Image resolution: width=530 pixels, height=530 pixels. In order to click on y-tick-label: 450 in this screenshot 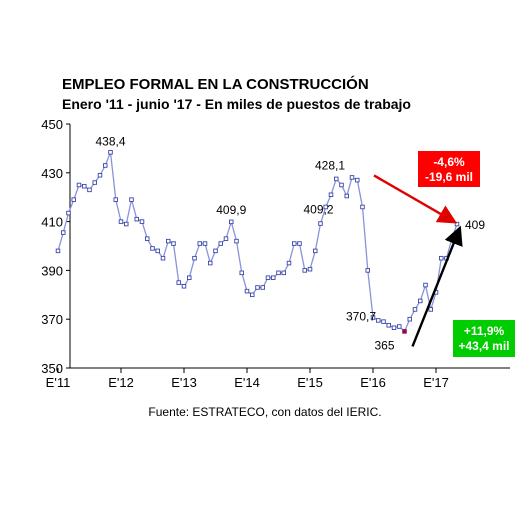, I will do `click(52, 124)`.